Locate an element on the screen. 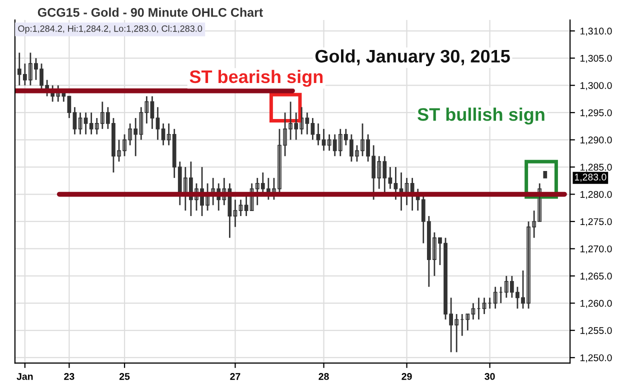 Image resolution: width=623 pixels, height=385 pixels. y-tick-label: 1,285.0 is located at coordinates (596, 168).